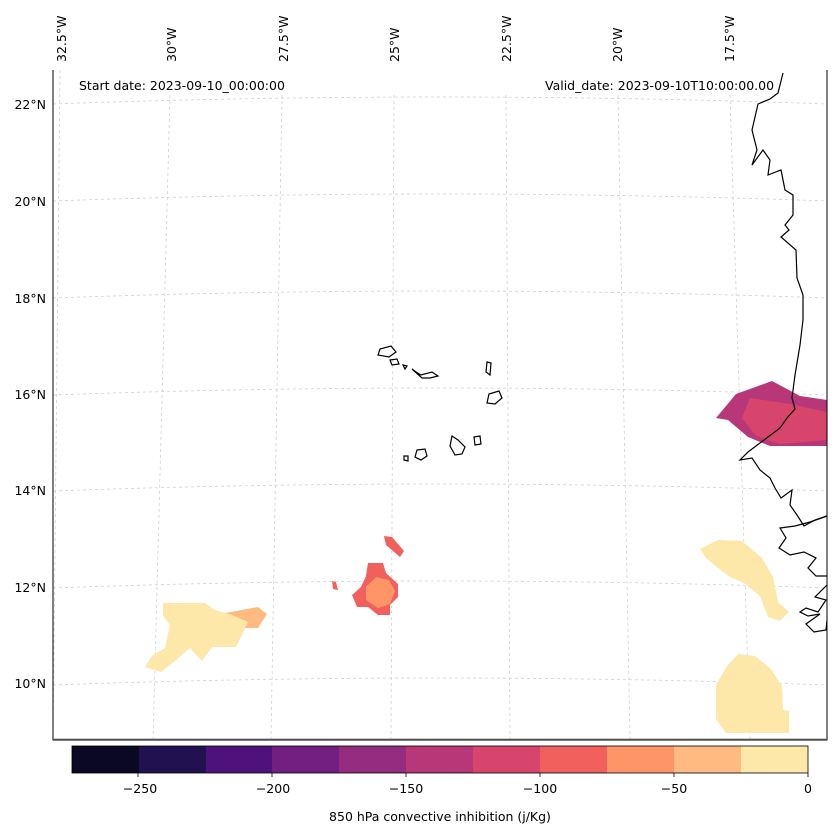  What do you see at coordinates (394, 546) in the screenshot?
I see `cin-patch-cape-verde-small` at bounding box center [394, 546].